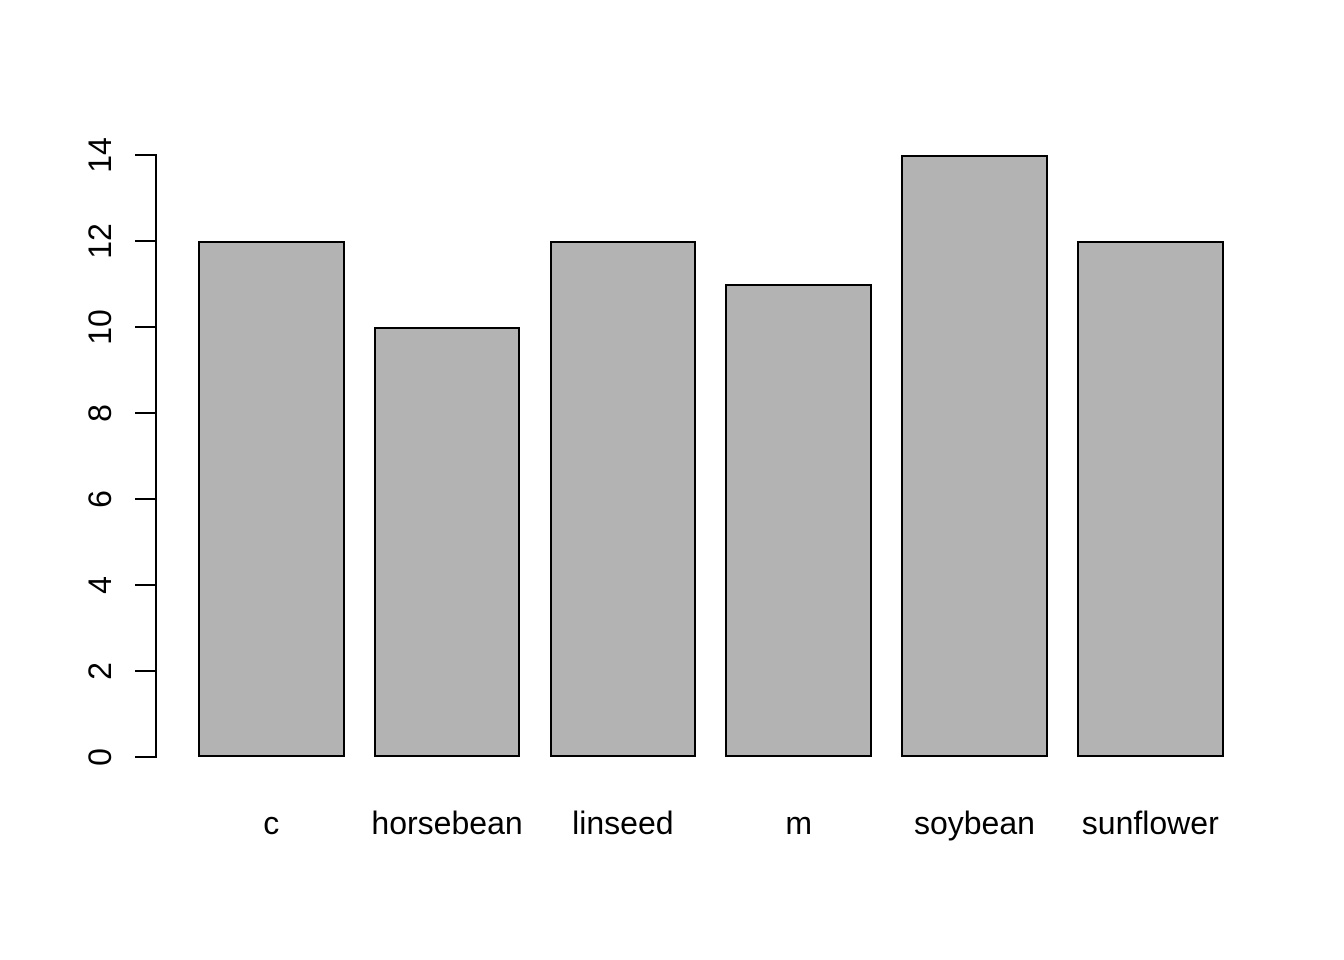 The height and width of the screenshot is (960, 1344). What do you see at coordinates (974, 823) in the screenshot?
I see `x-axis-label-soybean: soybean` at bounding box center [974, 823].